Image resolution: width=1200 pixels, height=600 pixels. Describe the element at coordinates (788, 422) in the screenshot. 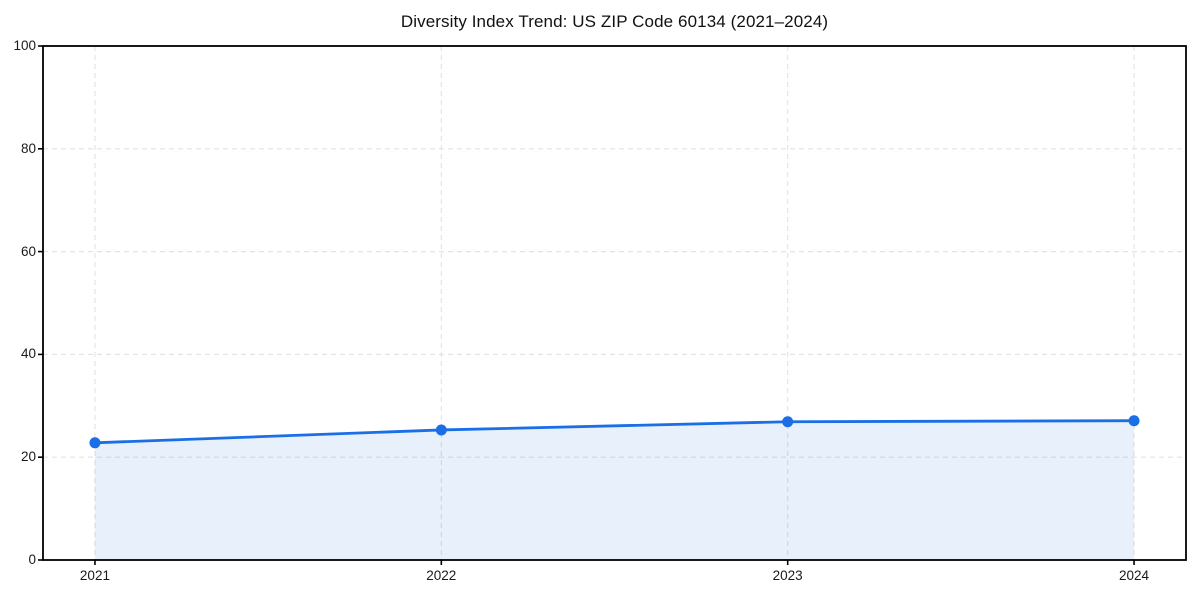

I see `data-point-2023` at that location.